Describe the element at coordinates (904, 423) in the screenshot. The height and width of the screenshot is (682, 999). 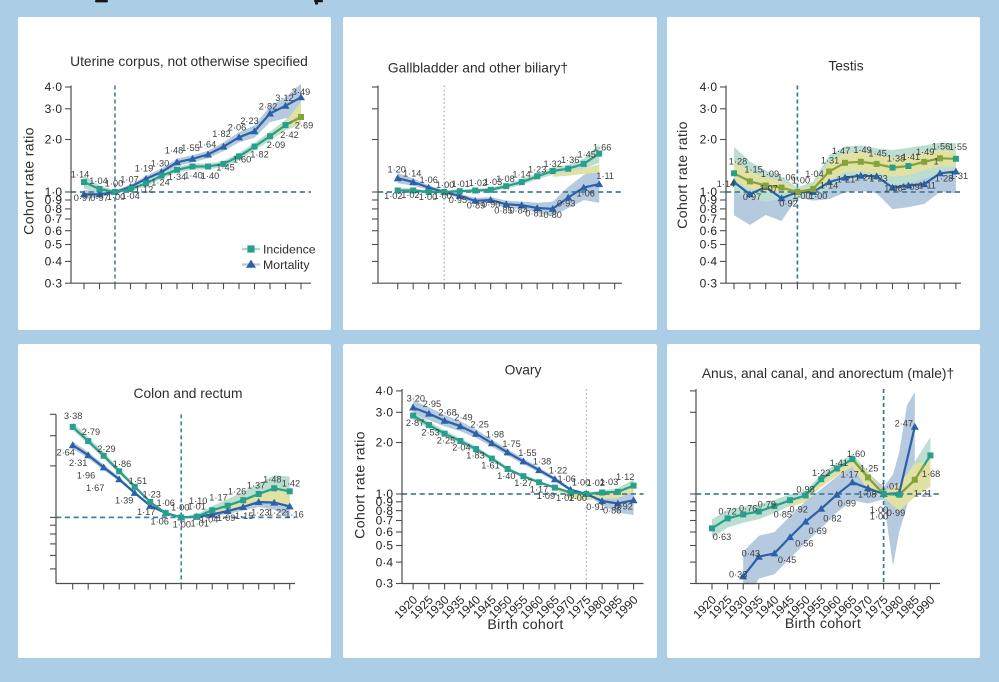
I see `svg-text: 2·47` at that location.